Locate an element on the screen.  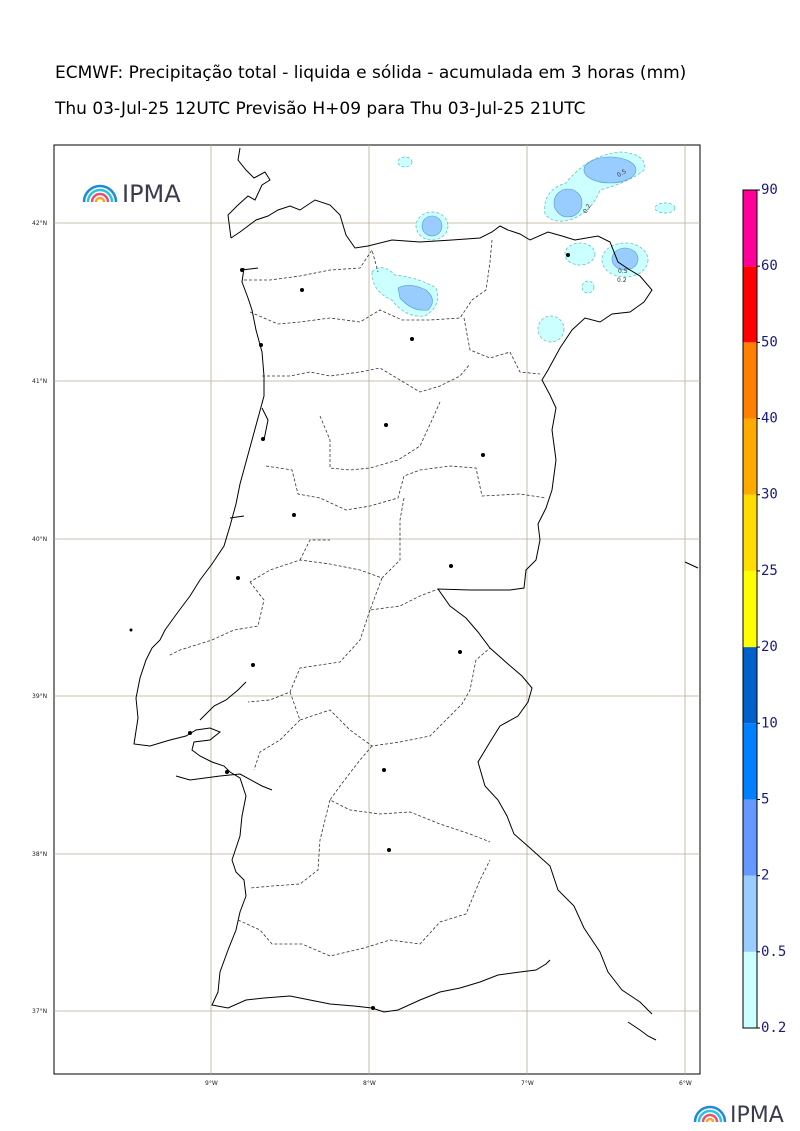
precipitation-areas: 0.5 0.2 0.5 0.2 is located at coordinates (523, 247).